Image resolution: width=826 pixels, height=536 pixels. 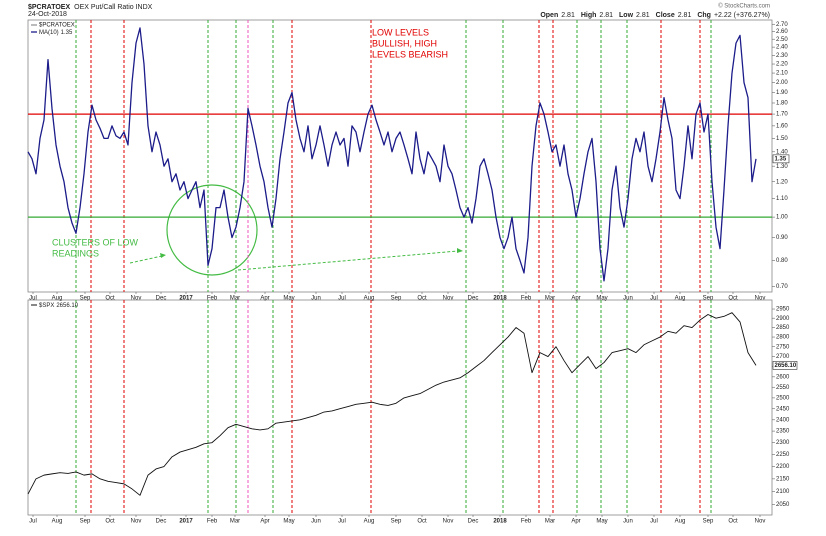 What do you see at coordinates (782, 261) in the screenshot?
I see `y-tick-label: 0.80` at bounding box center [782, 261].